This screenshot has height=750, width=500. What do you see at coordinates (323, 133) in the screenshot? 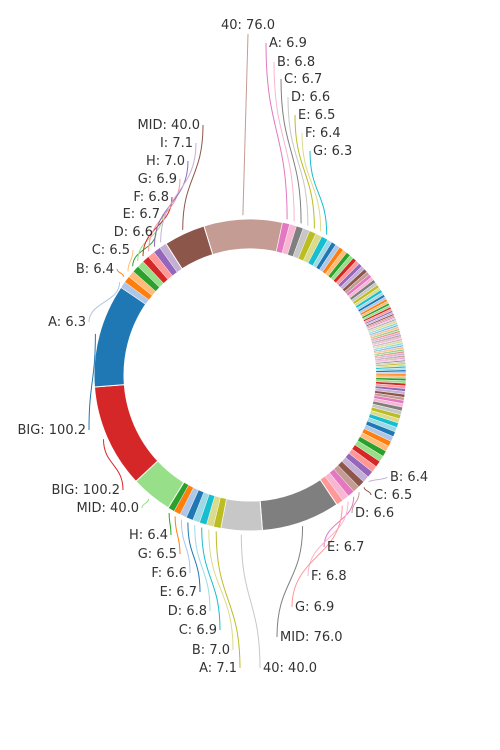
I see `slice-label: F: 6.4` at bounding box center [323, 133].